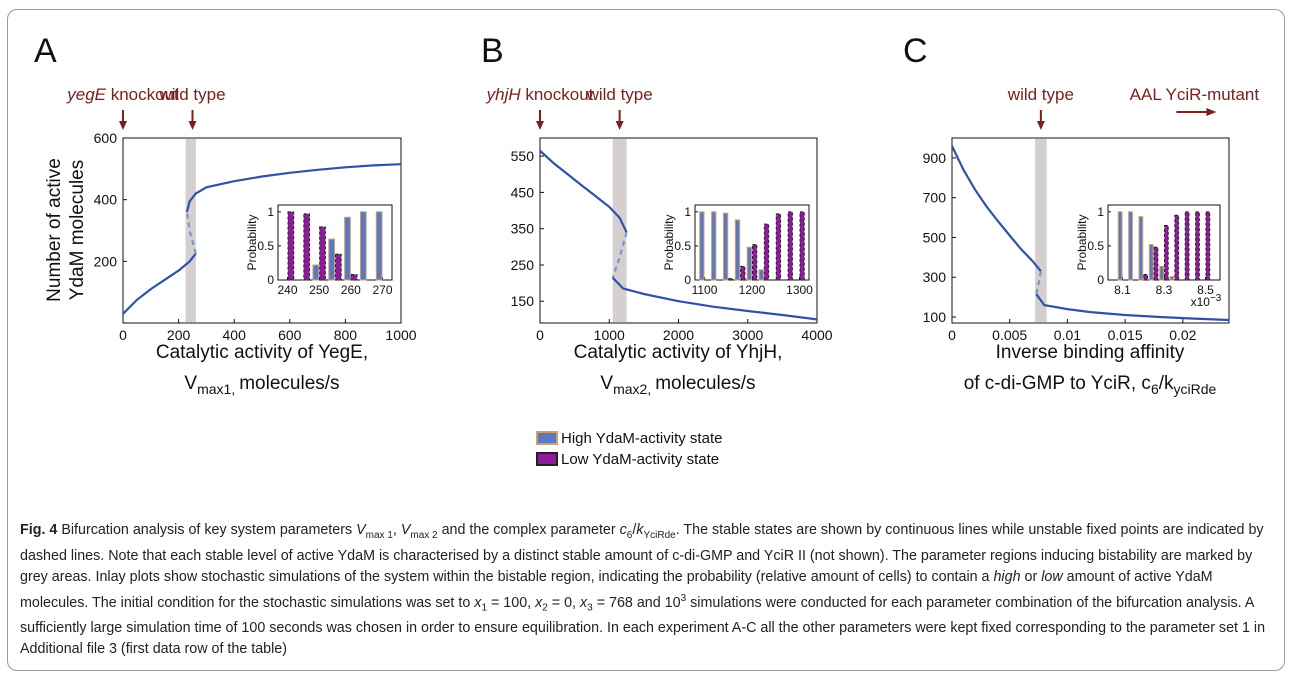 The height and width of the screenshot is (680, 1292). I want to click on x-axis-label-c-line2: of c-di-GMP to YciR, c6/kyciRde, so click(1090, 385).